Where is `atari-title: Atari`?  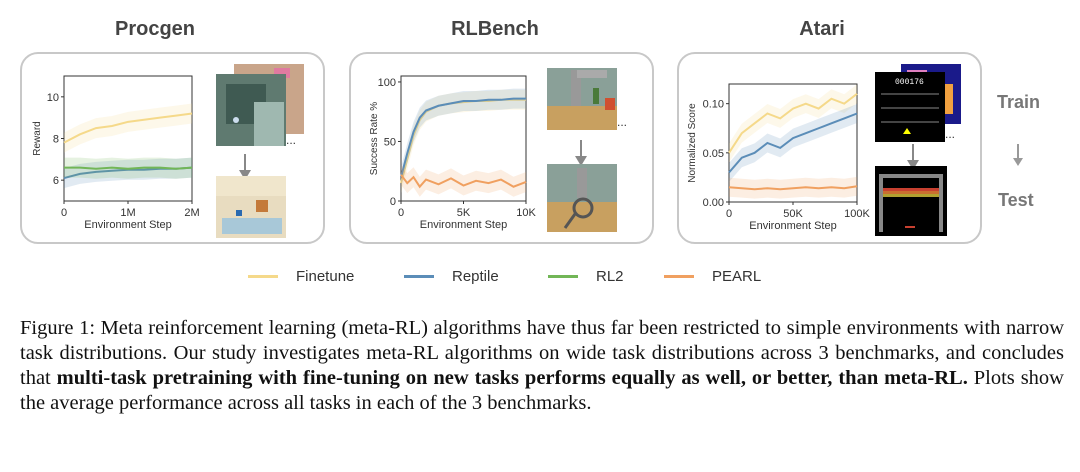
atari-title: Atari is located at coordinates (822, 29).